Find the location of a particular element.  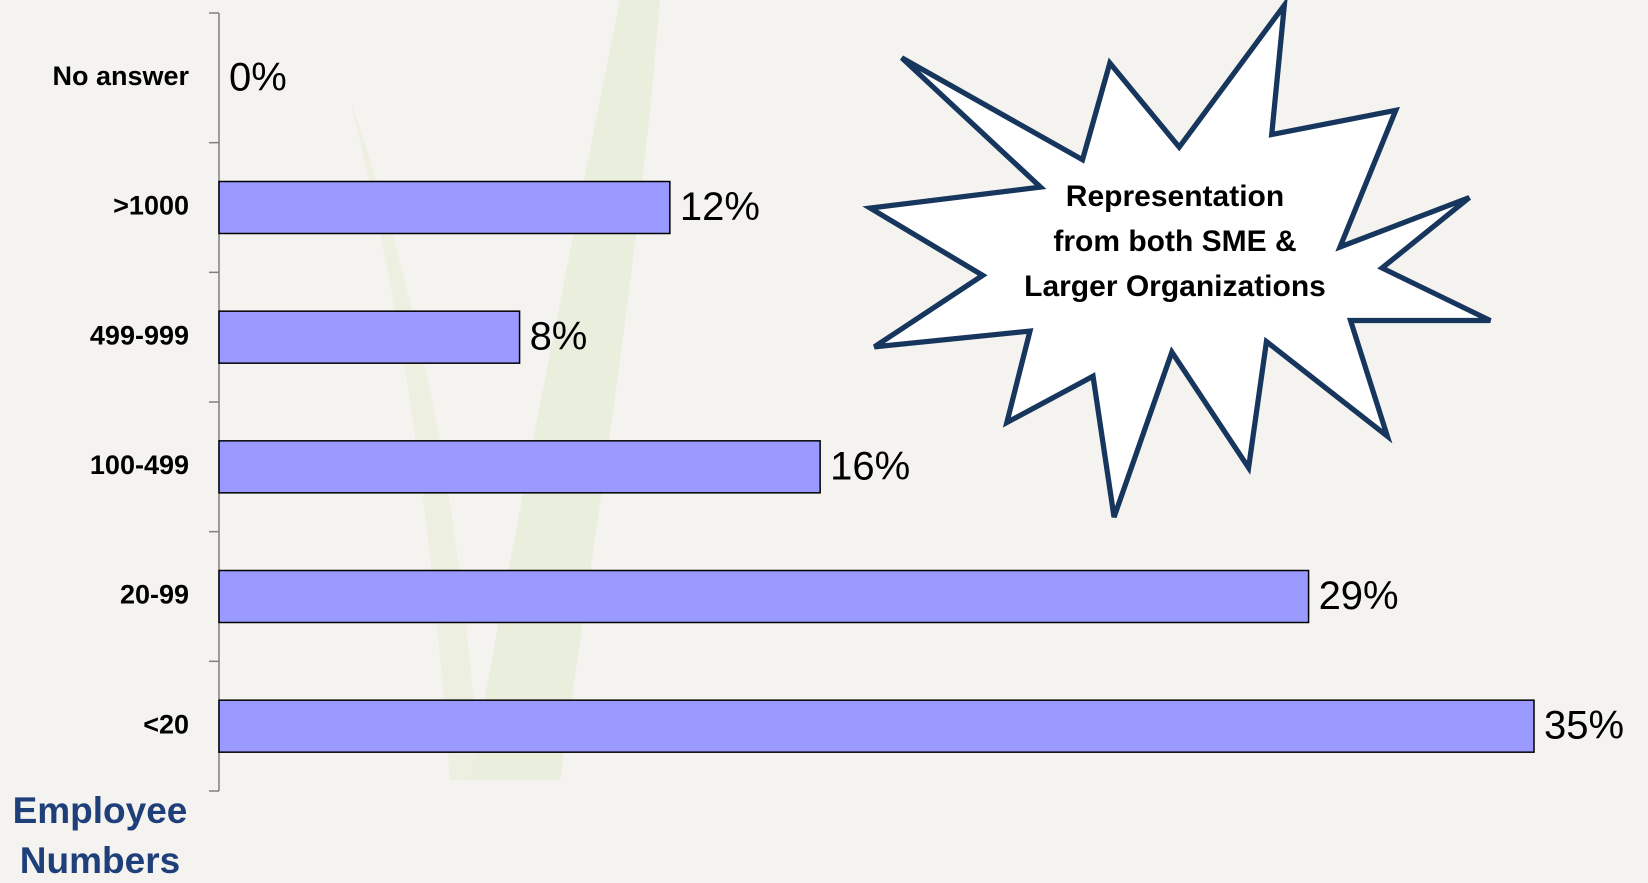

y-tick-label: 100-499 is located at coordinates (139, 465).